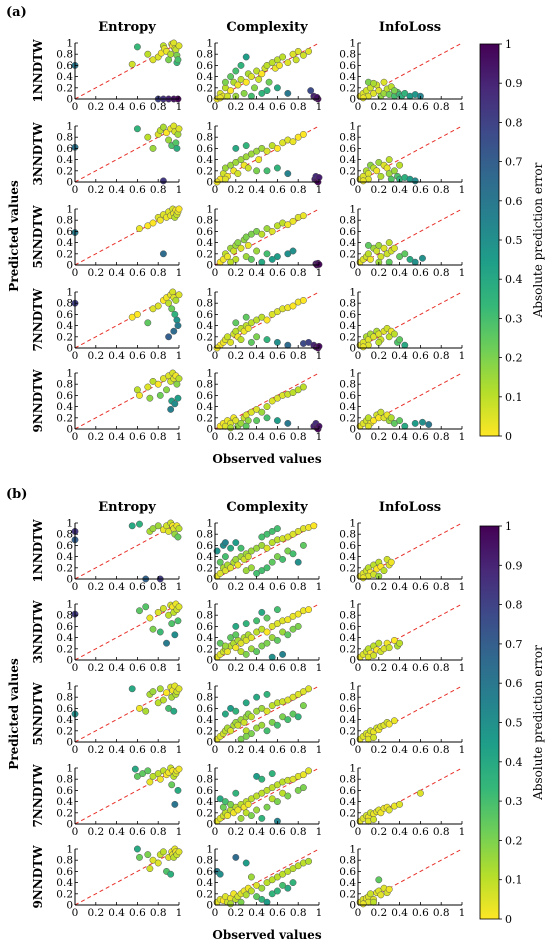  I want to click on colorbar-tick-label: 0.7, so click(514, 162).